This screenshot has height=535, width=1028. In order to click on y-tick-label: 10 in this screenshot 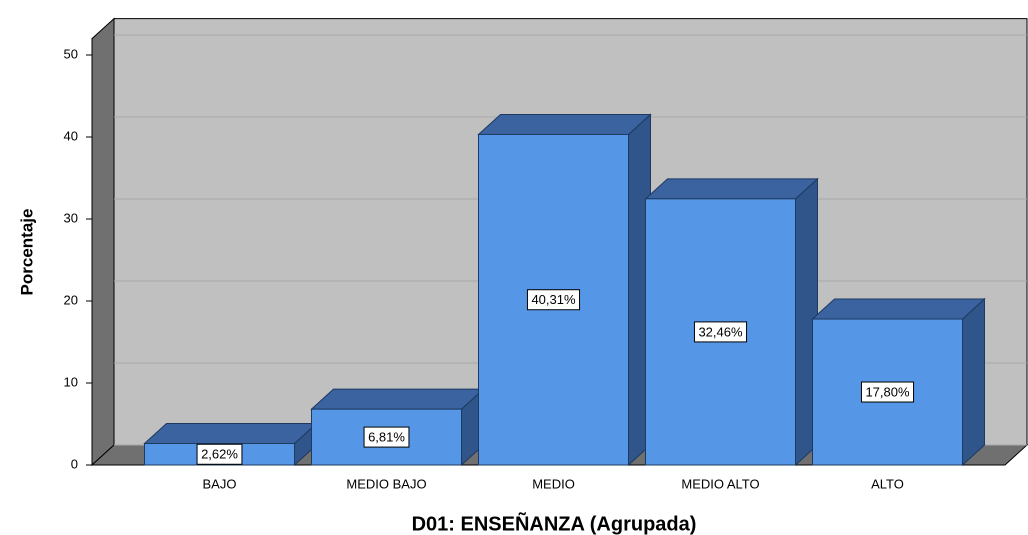, I will do `click(71, 381)`.